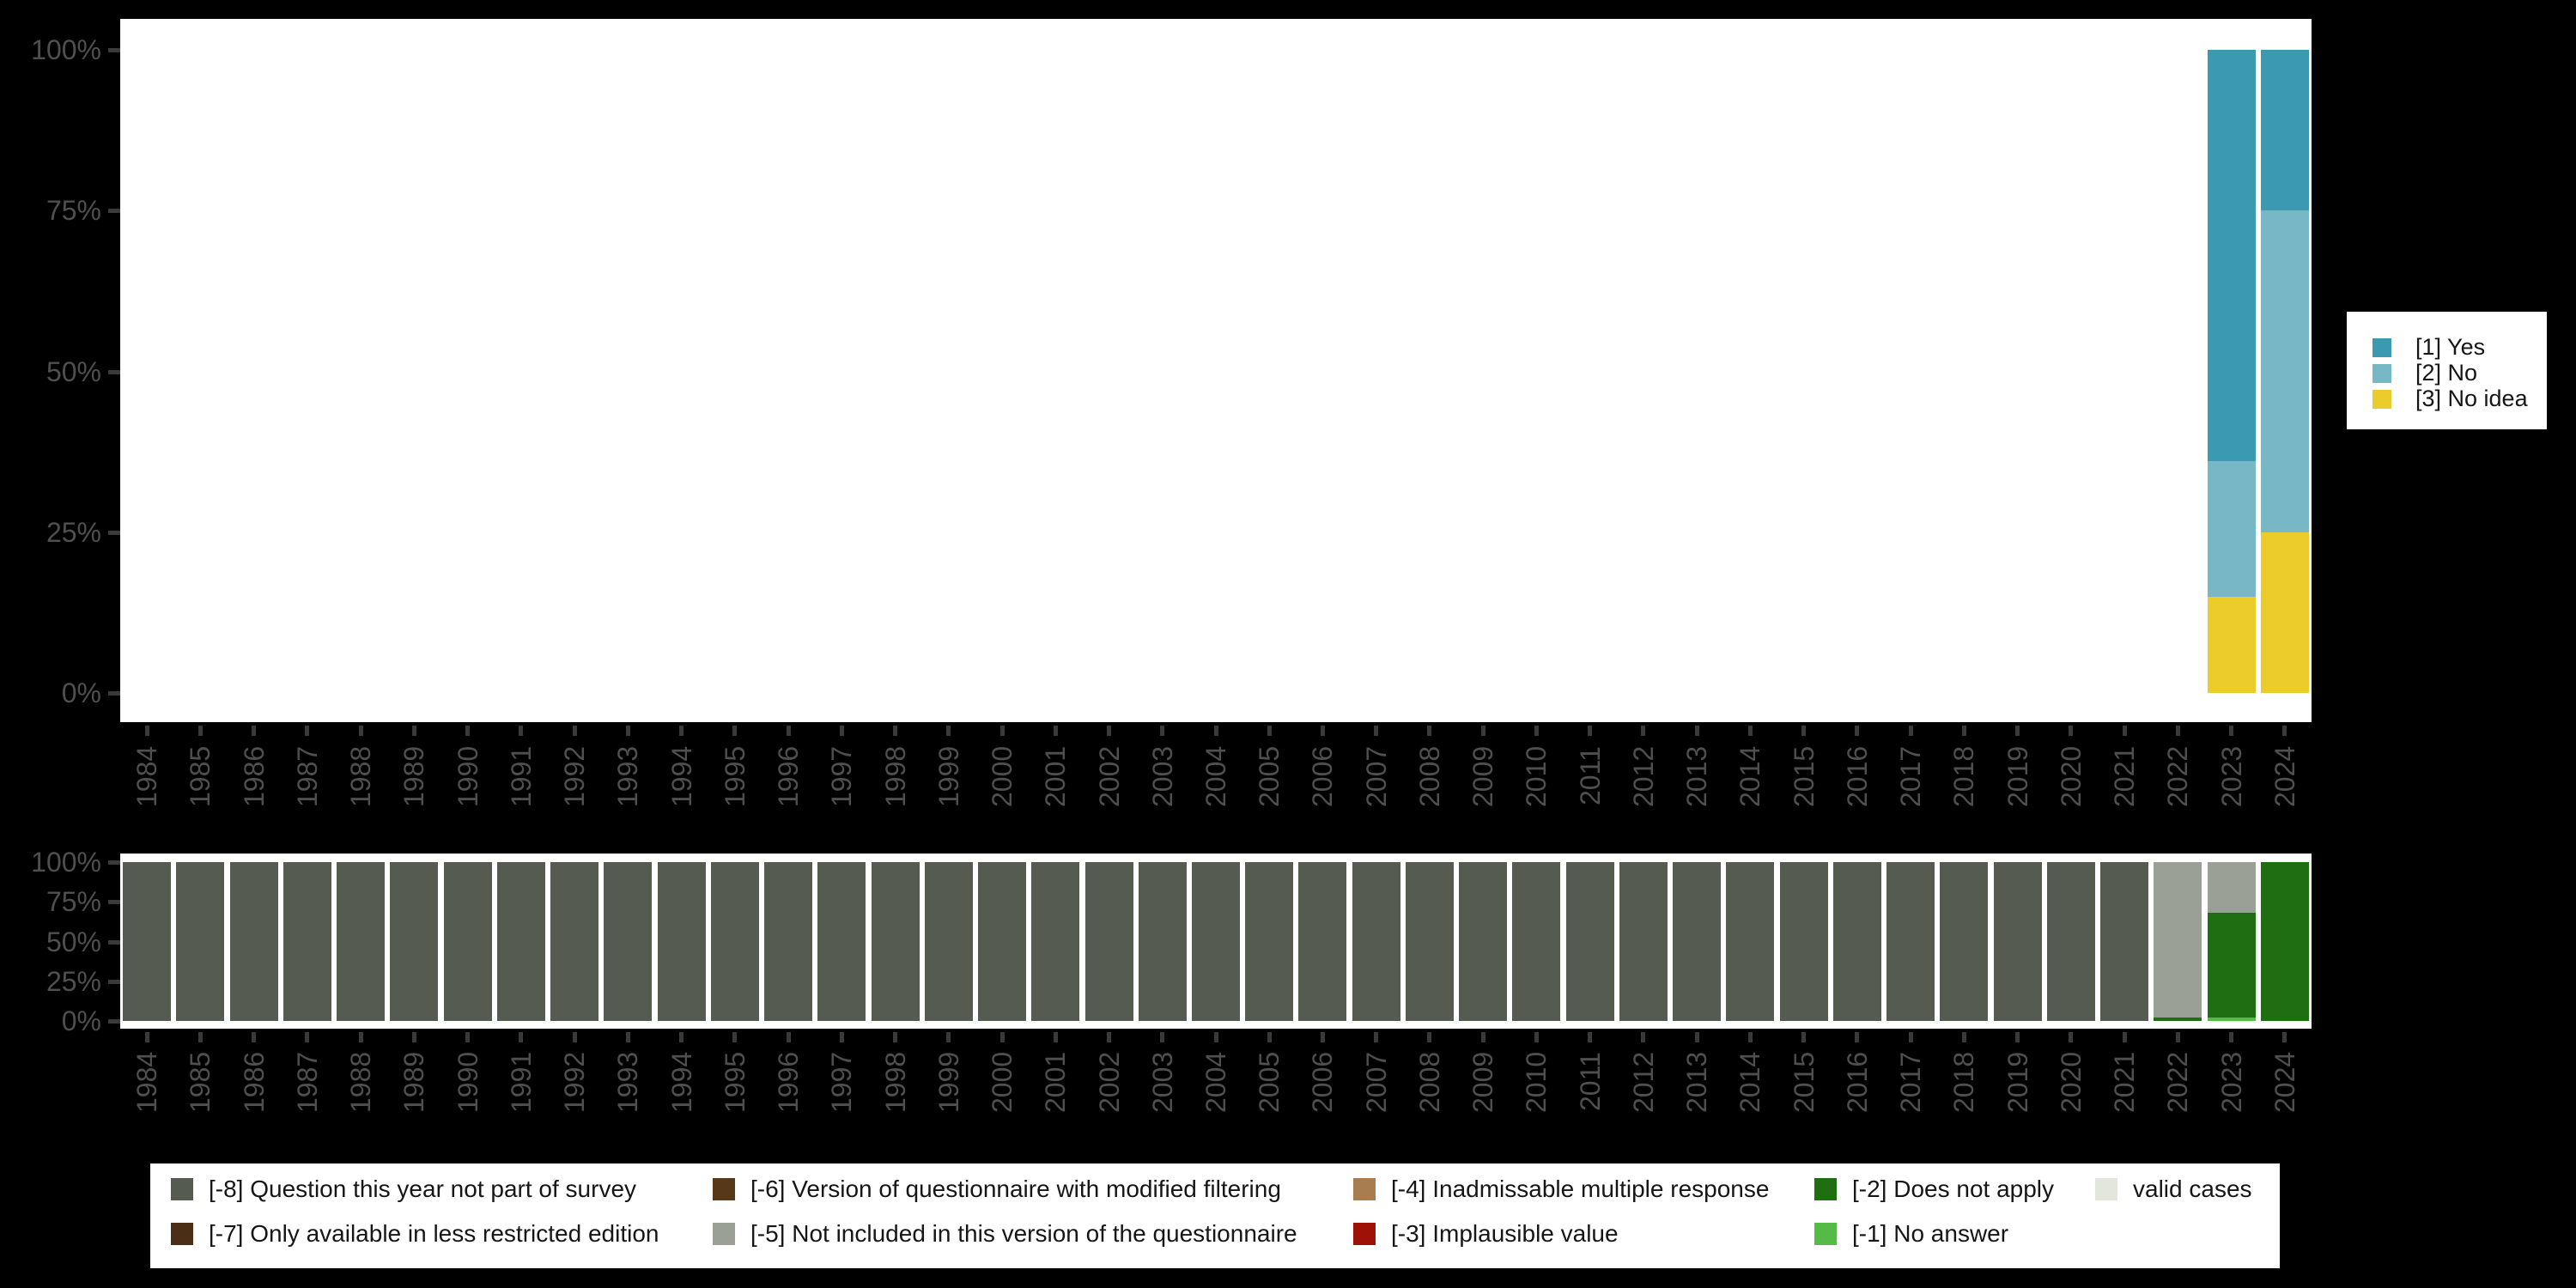 The height and width of the screenshot is (1288, 2576). What do you see at coordinates (1910, 941) in the screenshot?
I see `bar-2017-segment--8` at bounding box center [1910, 941].